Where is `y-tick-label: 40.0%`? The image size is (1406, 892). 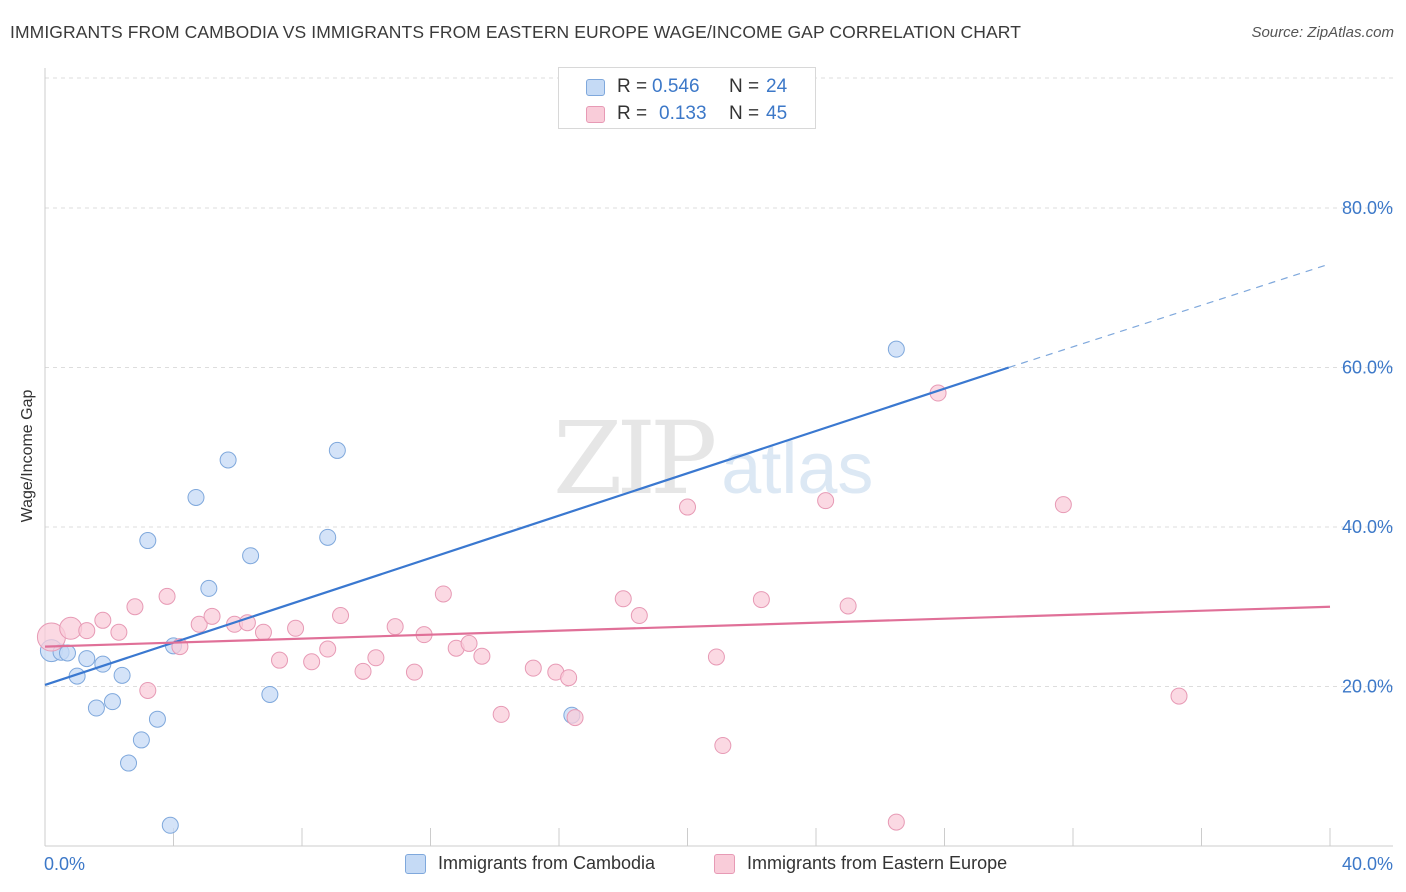
y-tick-label: 40.0% is located at coordinates (1367, 527).